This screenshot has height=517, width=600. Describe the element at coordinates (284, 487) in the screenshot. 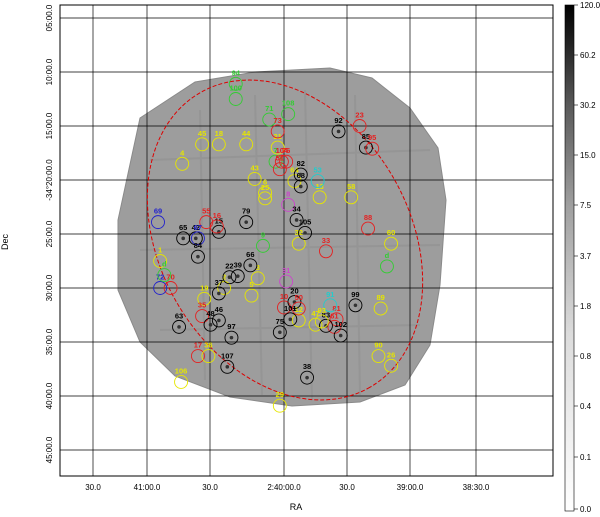

I see `x-tick-label: 2:40:00.0` at that location.